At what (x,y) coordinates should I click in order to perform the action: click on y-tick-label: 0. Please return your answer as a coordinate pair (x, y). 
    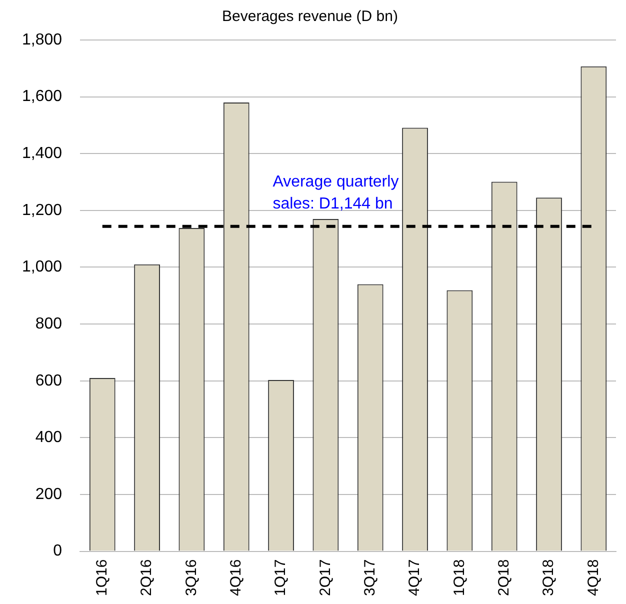
    Looking at the image, I should click on (57, 551).